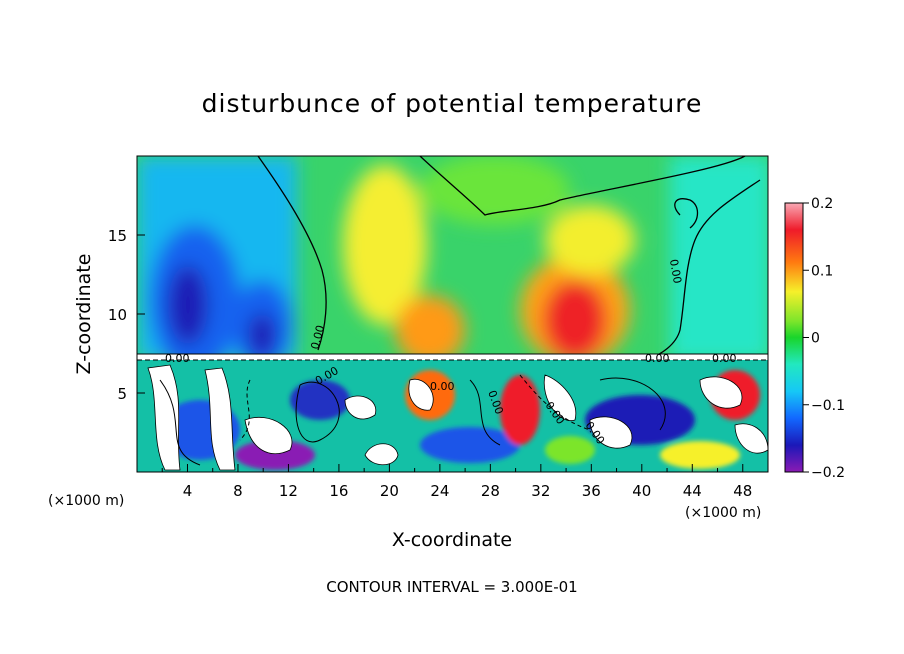 The height and width of the screenshot is (654, 904). What do you see at coordinates (723, 513) in the screenshot?
I see `x-unit-right: (×1000 m)` at bounding box center [723, 513].